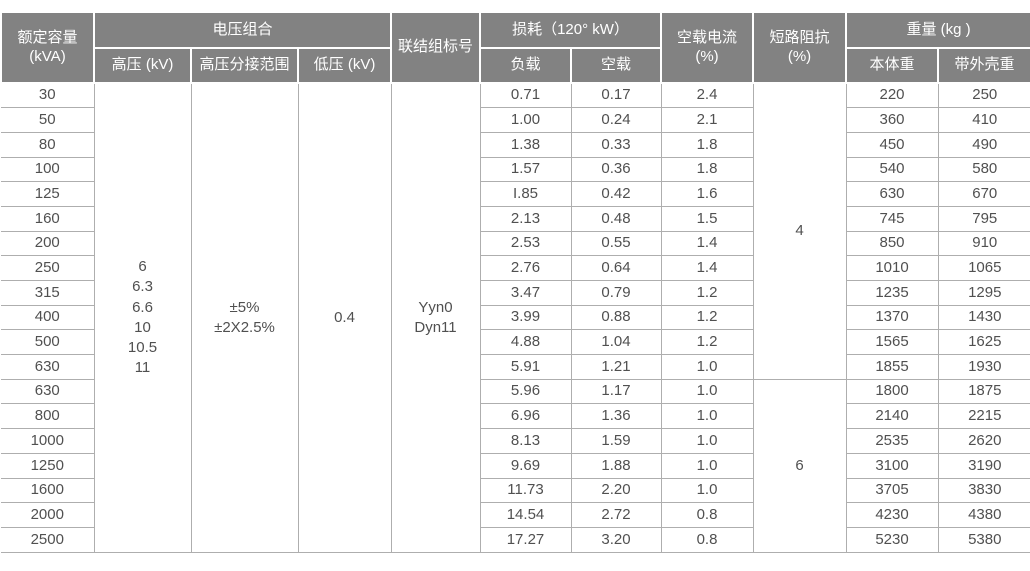  I want to click on cell-rated-capacity: 50, so click(48, 120).